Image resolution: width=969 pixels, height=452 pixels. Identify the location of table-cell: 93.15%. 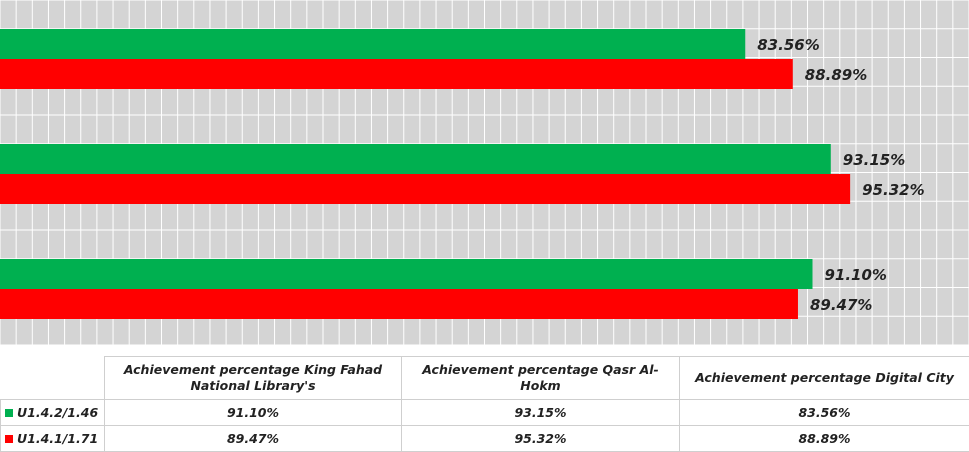
(540, 412).